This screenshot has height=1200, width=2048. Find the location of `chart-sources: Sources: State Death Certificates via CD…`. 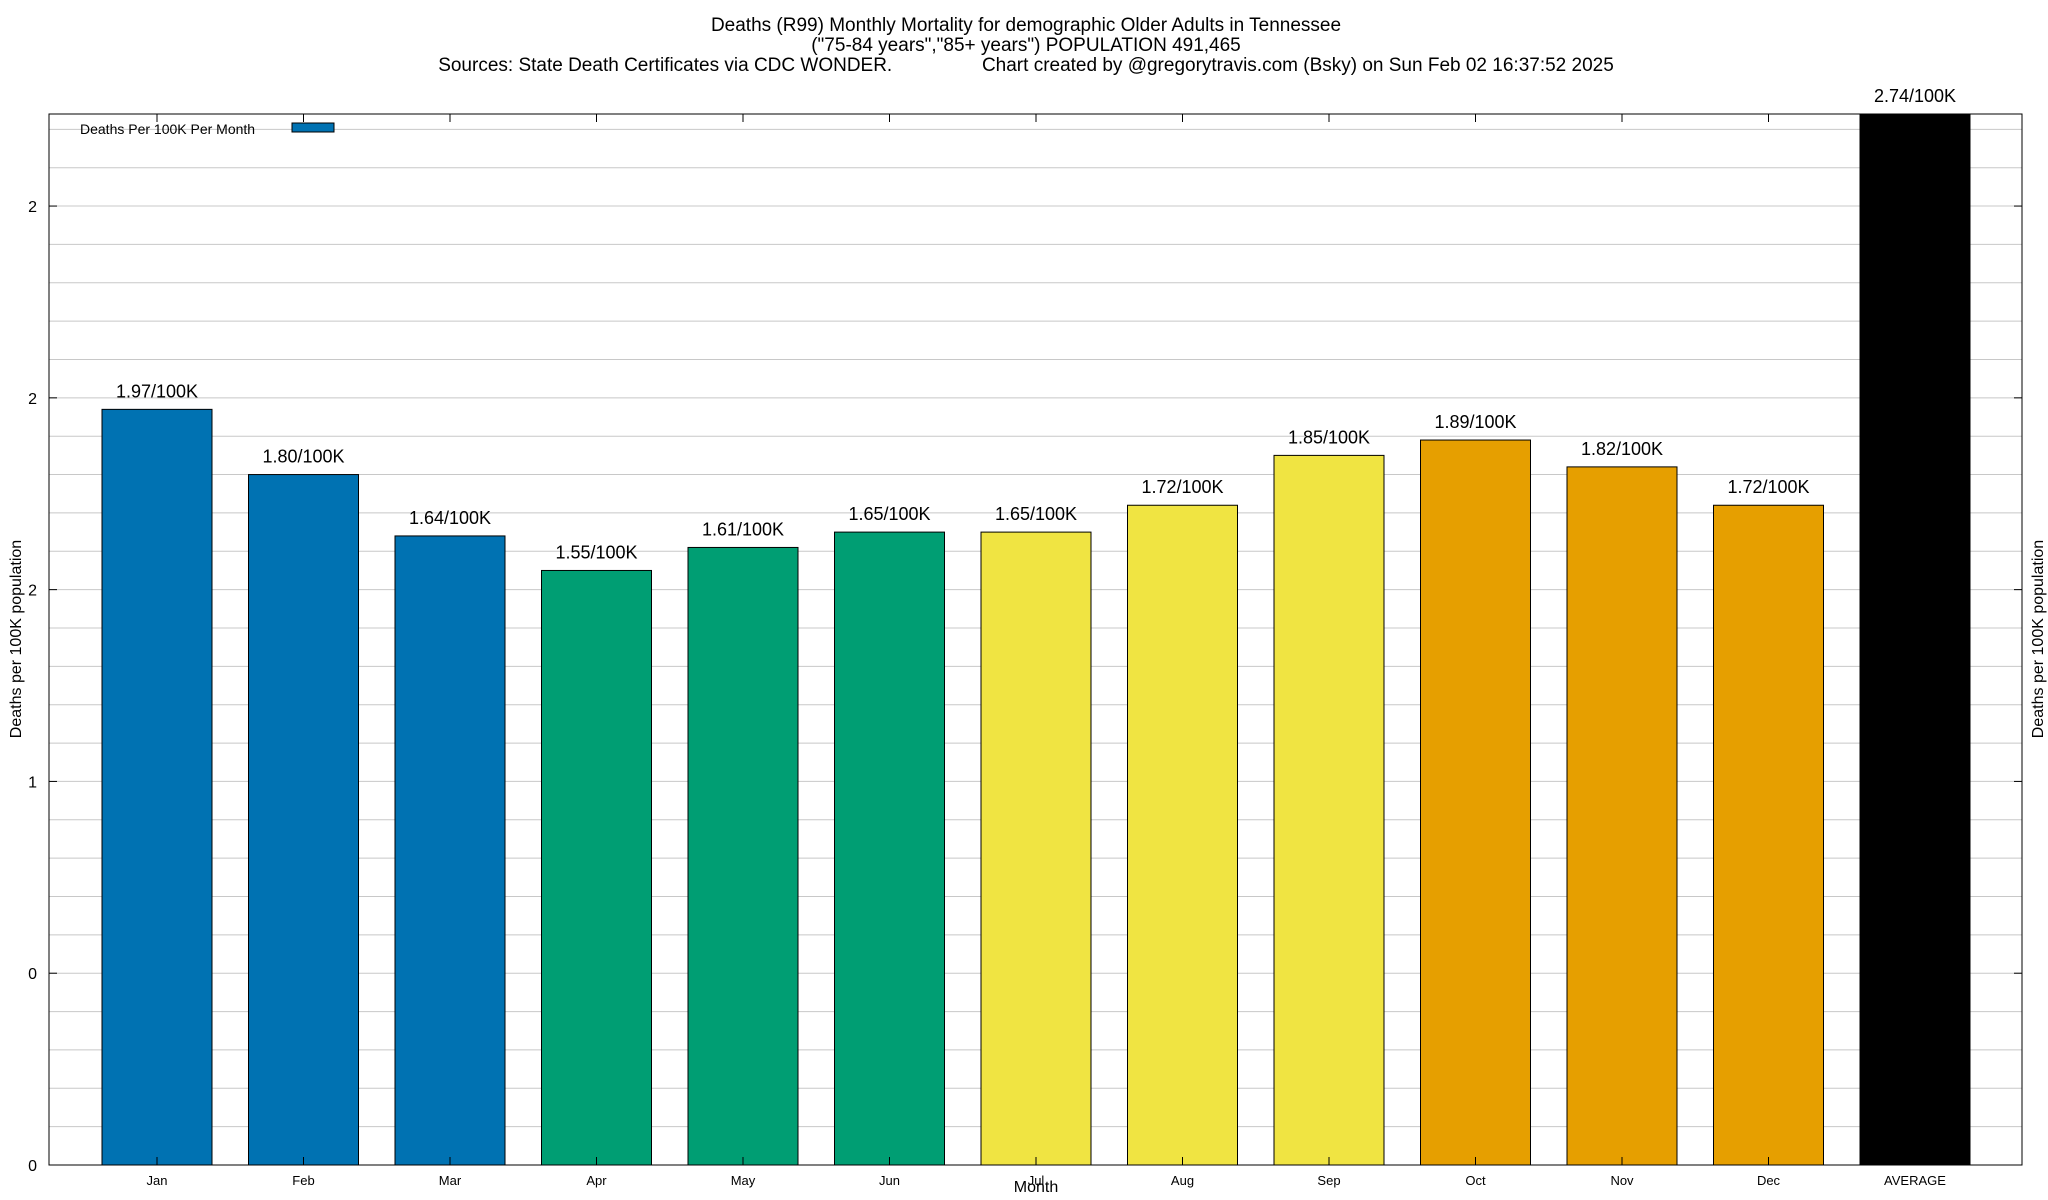

chart-sources: Sources: State Death Certificates via CD… is located at coordinates (1026, 65).